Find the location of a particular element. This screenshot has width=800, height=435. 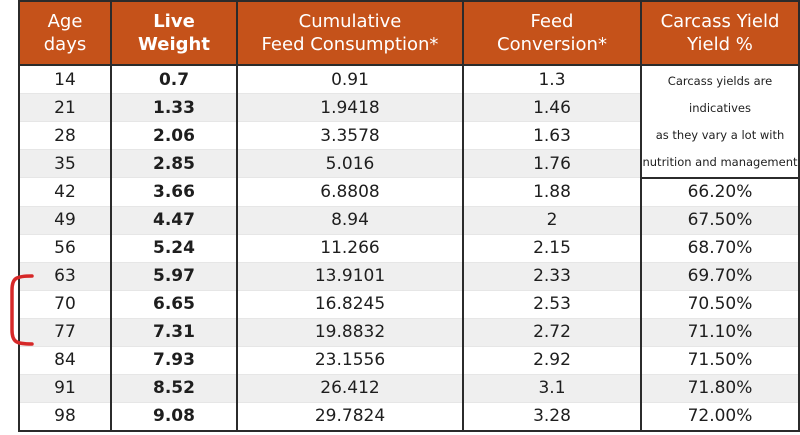

header-age: Age days is located at coordinates (65, 33).